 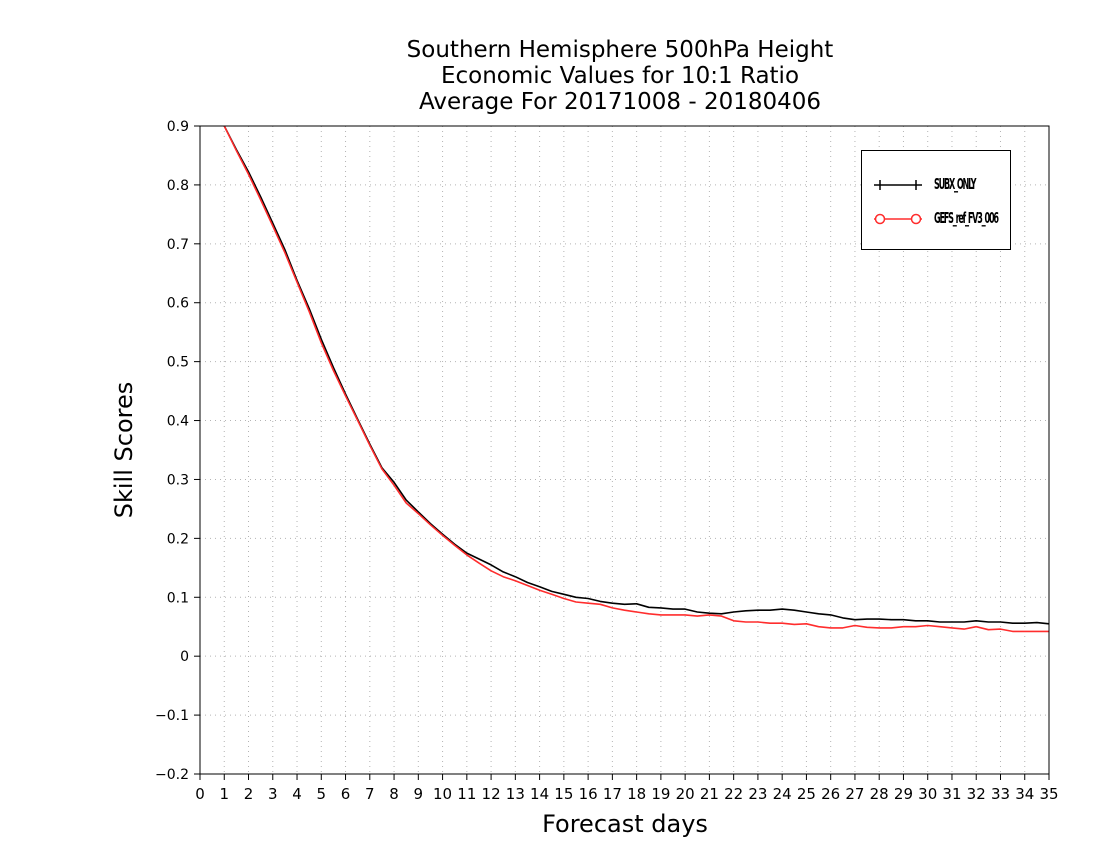 What do you see at coordinates (178, 363) in the screenshot?
I see `y-tick-label: 0.5` at bounding box center [178, 363].